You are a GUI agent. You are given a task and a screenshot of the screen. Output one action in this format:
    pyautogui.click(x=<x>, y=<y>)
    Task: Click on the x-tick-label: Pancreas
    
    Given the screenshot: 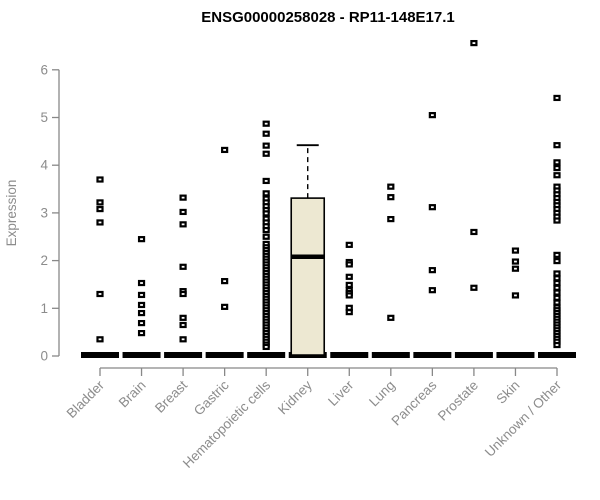 What is the action you would take?
    pyautogui.click(x=414, y=402)
    